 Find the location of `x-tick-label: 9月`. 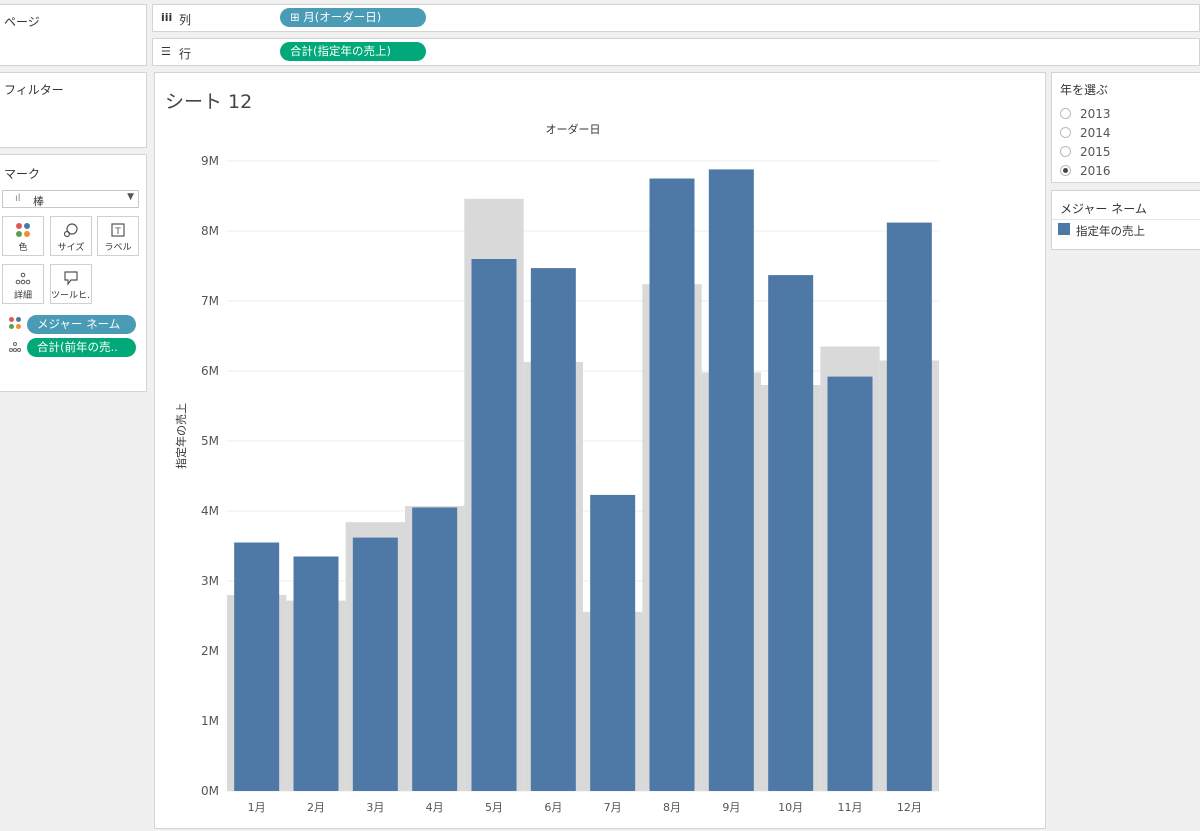

x-tick-label: 9月 is located at coordinates (731, 807).